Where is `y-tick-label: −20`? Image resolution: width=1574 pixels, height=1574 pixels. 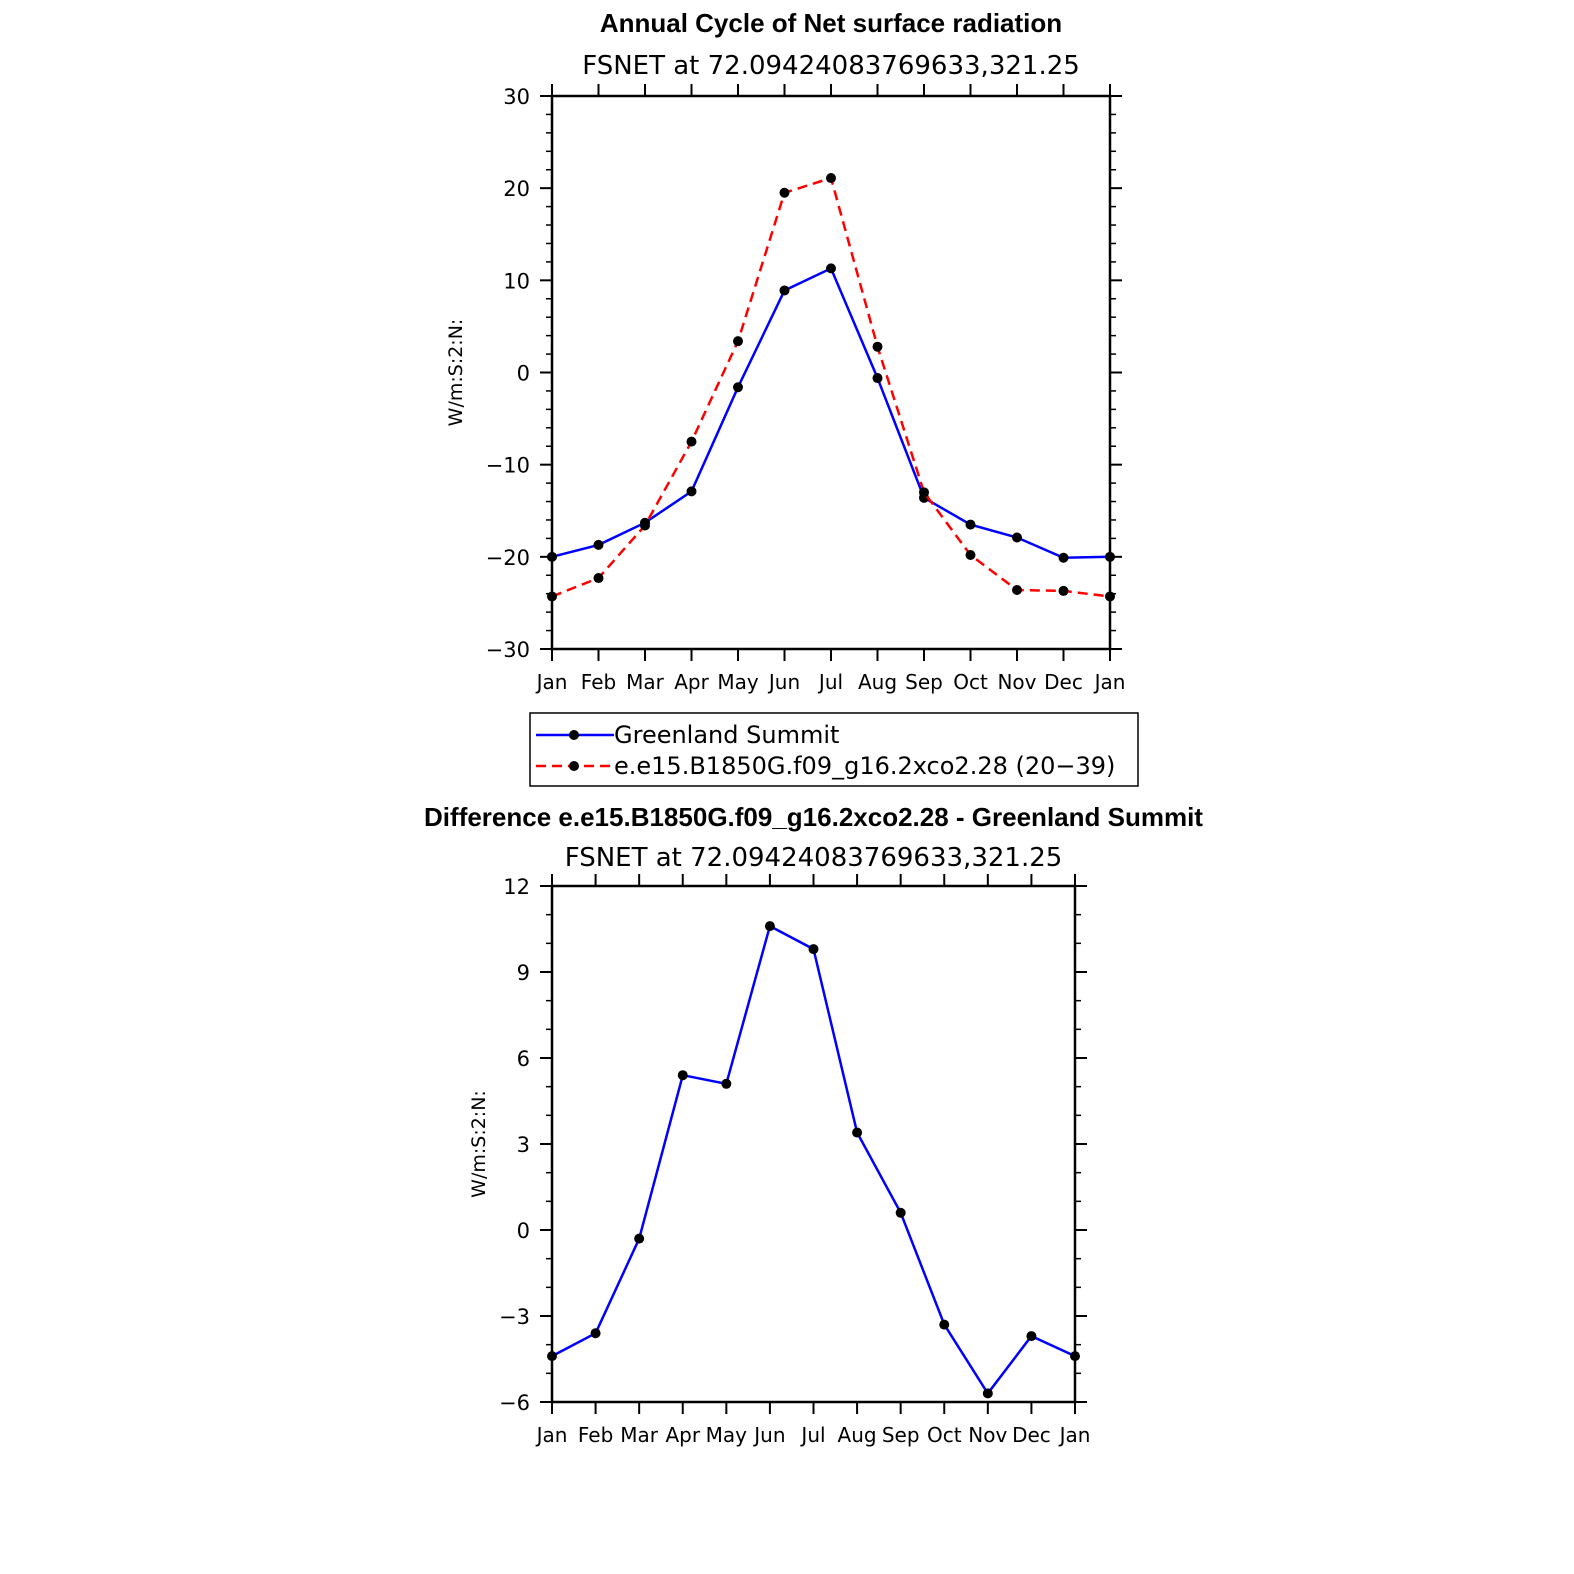
y-tick-label: −20 is located at coordinates (508, 558).